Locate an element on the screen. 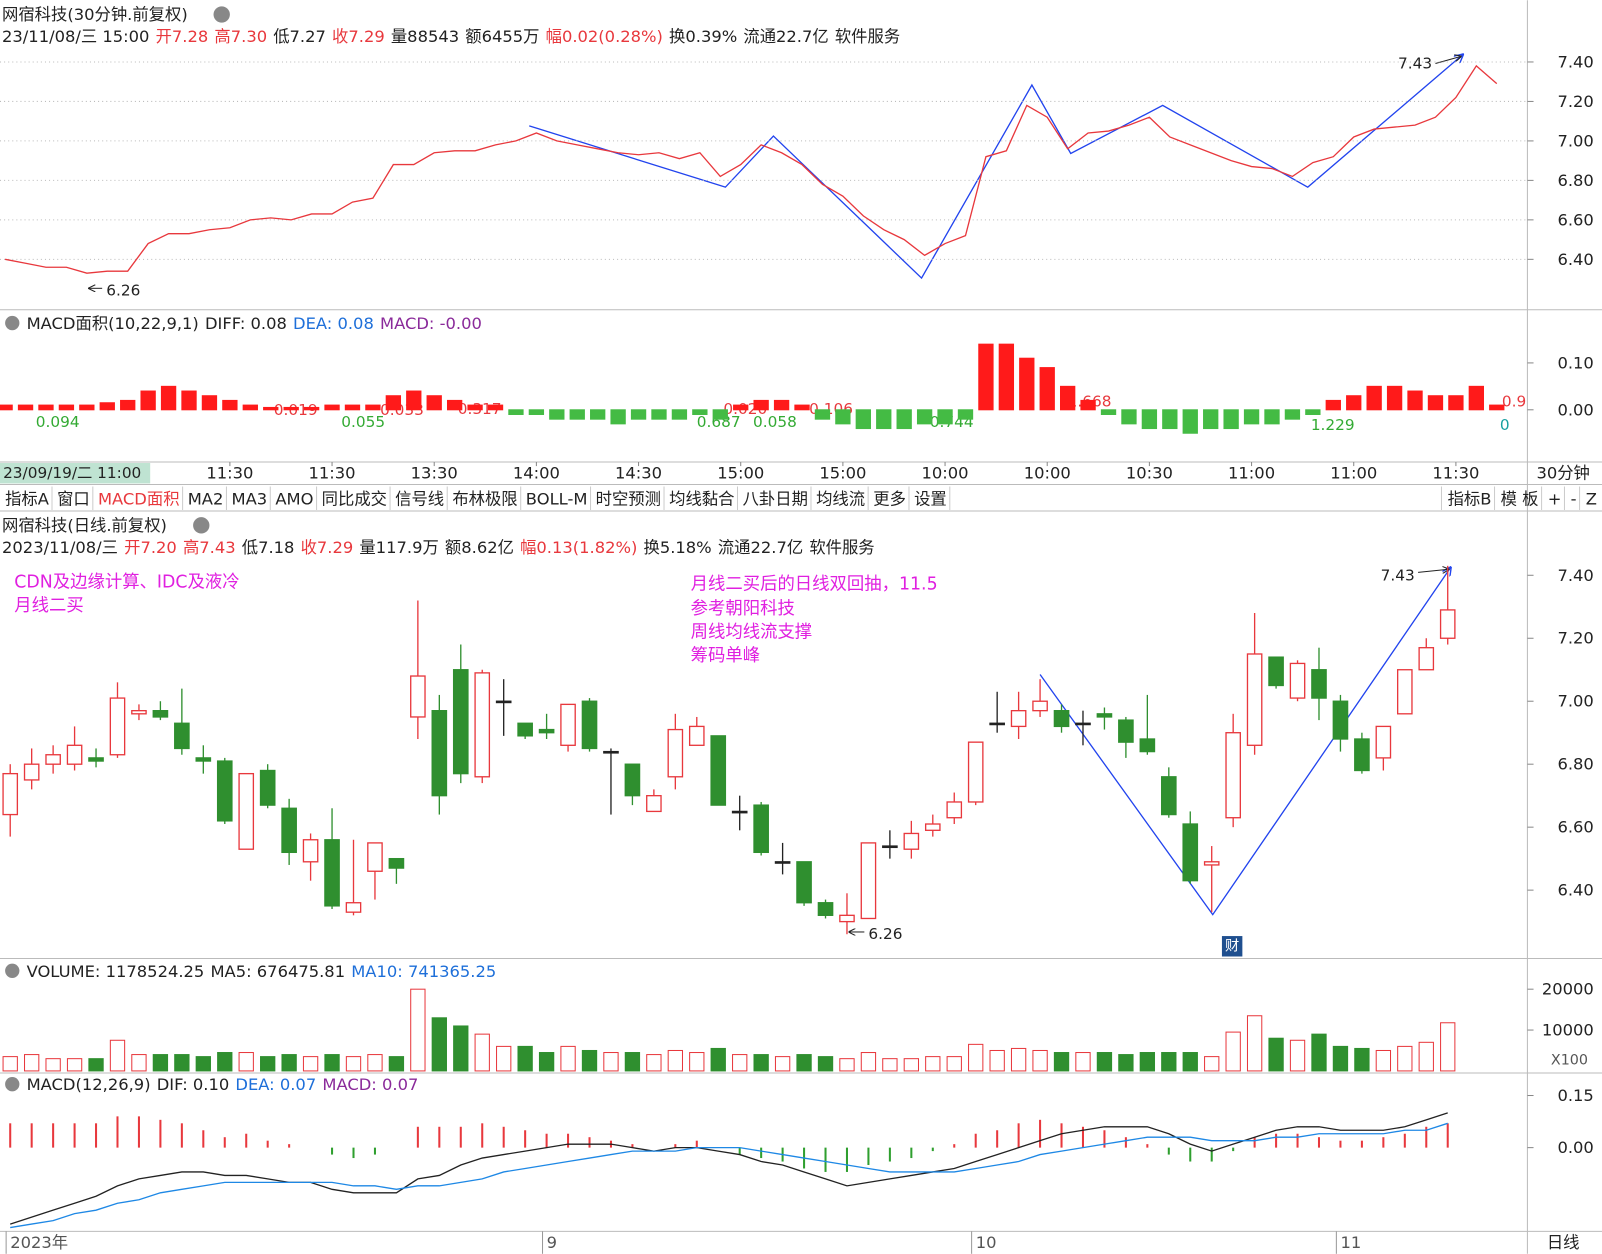 This screenshot has height=1254, width=1602. toolbar-button: 八卦日期 is located at coordinates (775, 498).